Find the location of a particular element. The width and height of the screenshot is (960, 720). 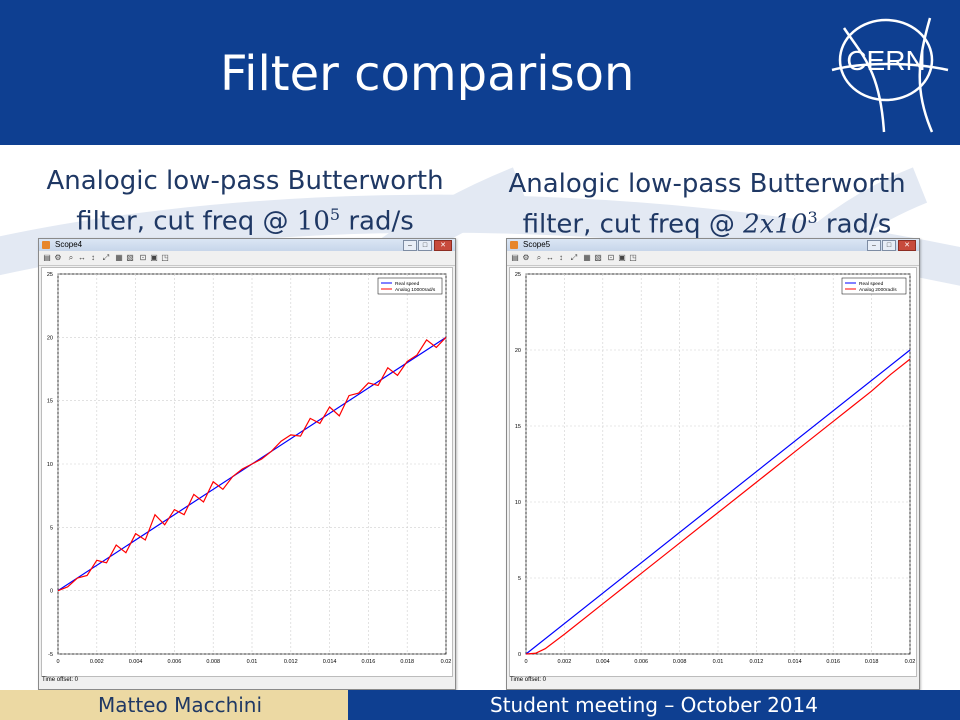

window-titlebar: Scope5 – □ ✕ is located at coordinates (713, 245).